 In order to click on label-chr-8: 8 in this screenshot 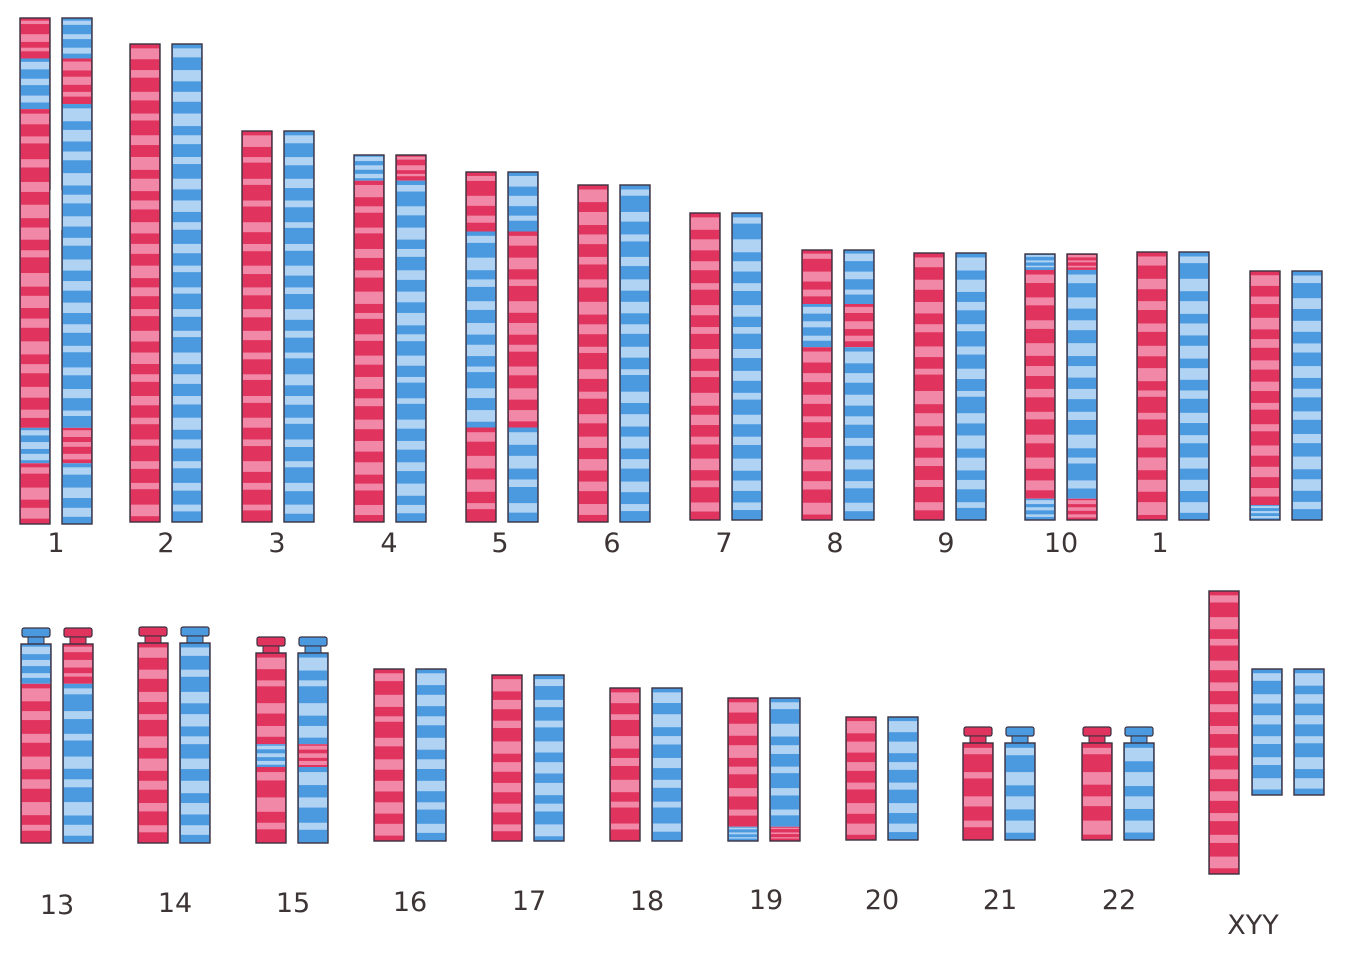, I will do `click(835, 543)`.